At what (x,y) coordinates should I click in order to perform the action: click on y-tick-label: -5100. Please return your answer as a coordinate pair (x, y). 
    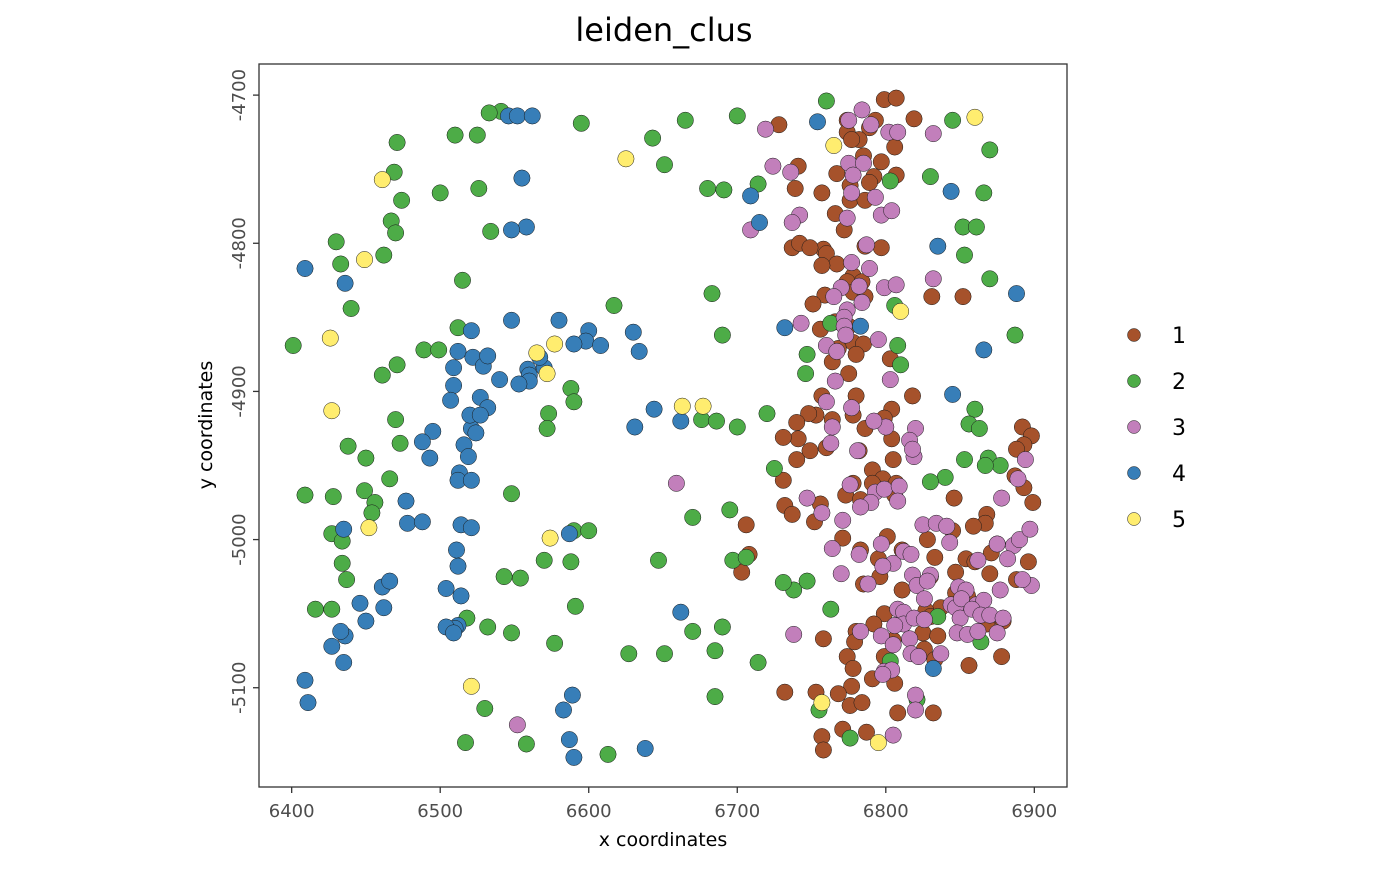
    Looking at the image, I should click on (239, 688).